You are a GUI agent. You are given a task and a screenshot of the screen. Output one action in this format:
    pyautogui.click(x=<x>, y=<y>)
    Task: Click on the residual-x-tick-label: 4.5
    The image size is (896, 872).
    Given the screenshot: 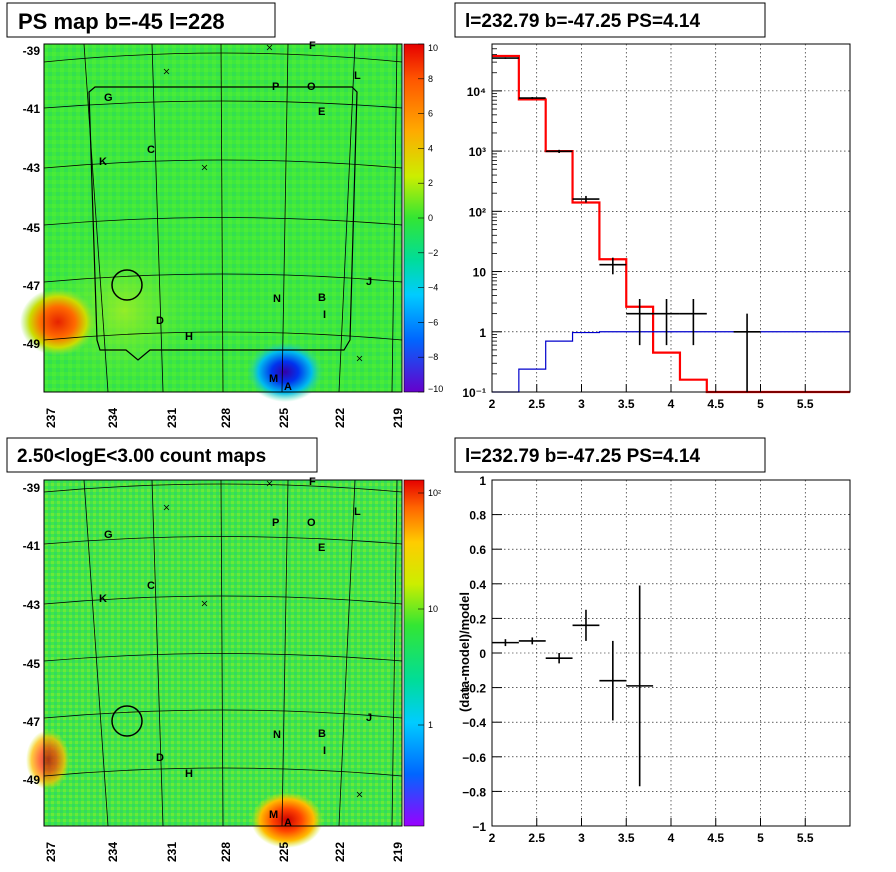 What is the action you would take?
    pyautogui.click(x=715, y=838)
    